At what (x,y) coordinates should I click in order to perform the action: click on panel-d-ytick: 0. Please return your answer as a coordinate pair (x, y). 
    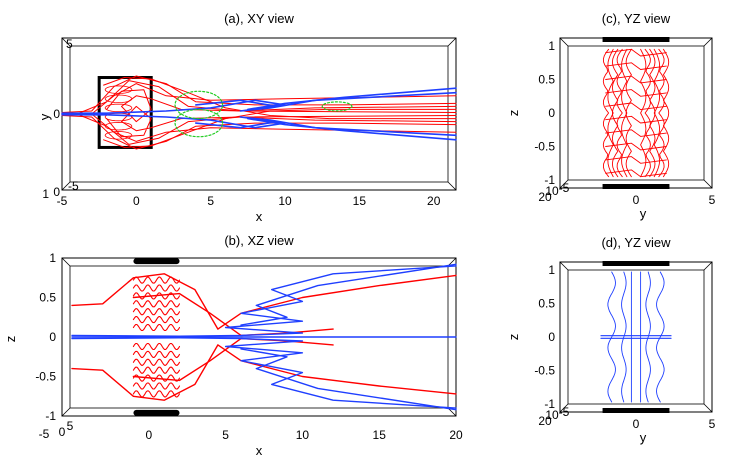
    Looking at the image, I should click on (551, 337).